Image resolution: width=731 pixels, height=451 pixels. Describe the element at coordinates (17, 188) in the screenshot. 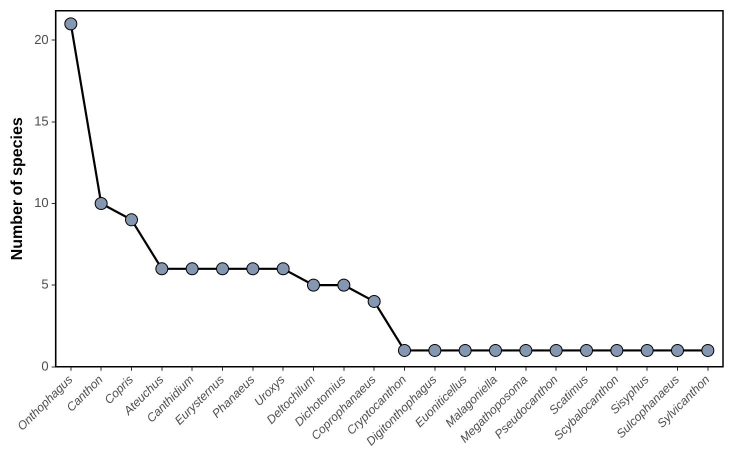

I see `y-axis-title: Number of species` at that location.